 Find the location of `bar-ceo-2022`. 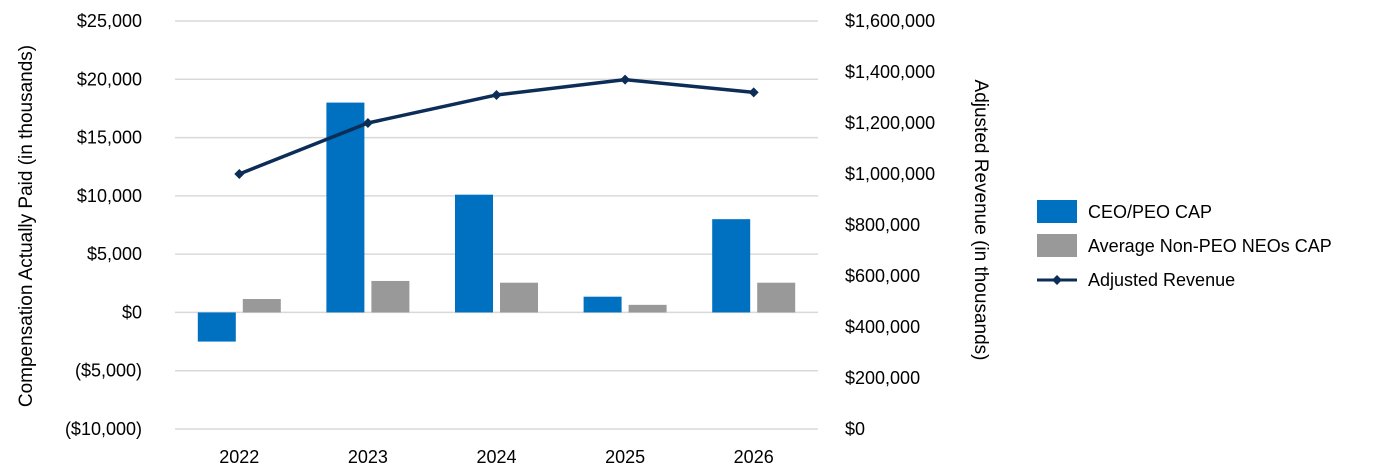

bar-ceo-2022 is located at coordinates (216, 327).